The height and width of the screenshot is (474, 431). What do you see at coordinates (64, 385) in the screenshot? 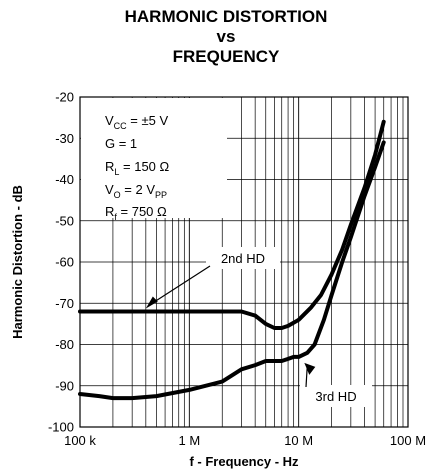
I see `y-tick-label: -90` at bounding box center [64, 385].